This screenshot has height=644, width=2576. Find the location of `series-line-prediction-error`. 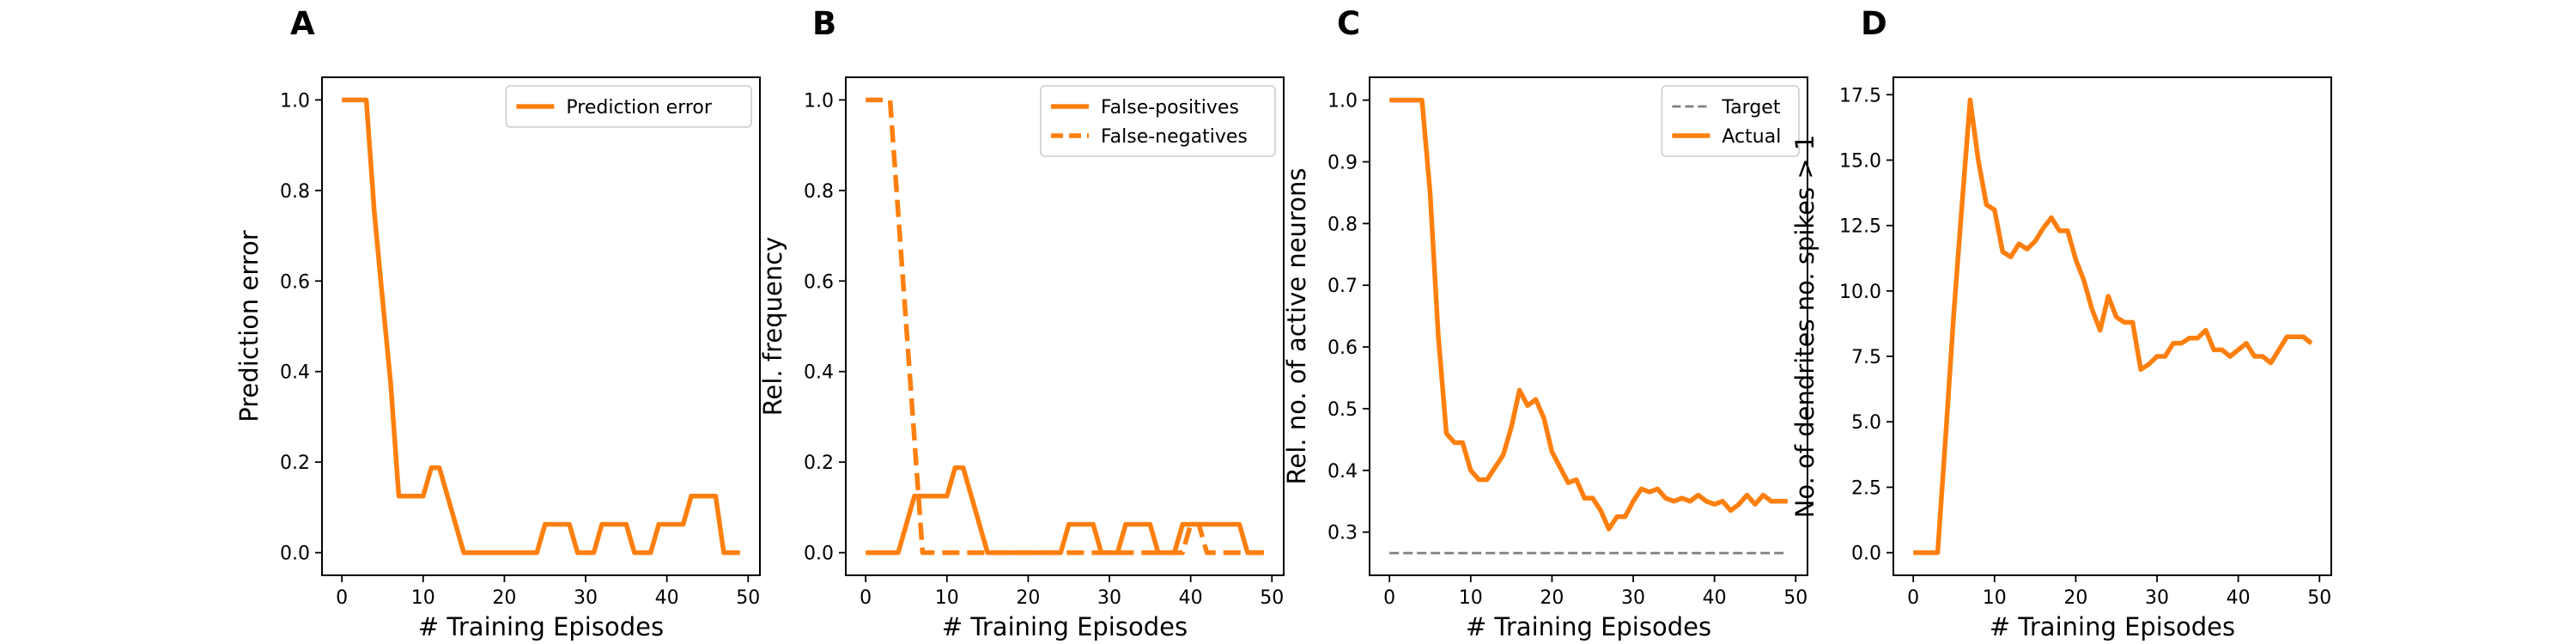

series-line-prediction-error is located at coordinates (541, 326).